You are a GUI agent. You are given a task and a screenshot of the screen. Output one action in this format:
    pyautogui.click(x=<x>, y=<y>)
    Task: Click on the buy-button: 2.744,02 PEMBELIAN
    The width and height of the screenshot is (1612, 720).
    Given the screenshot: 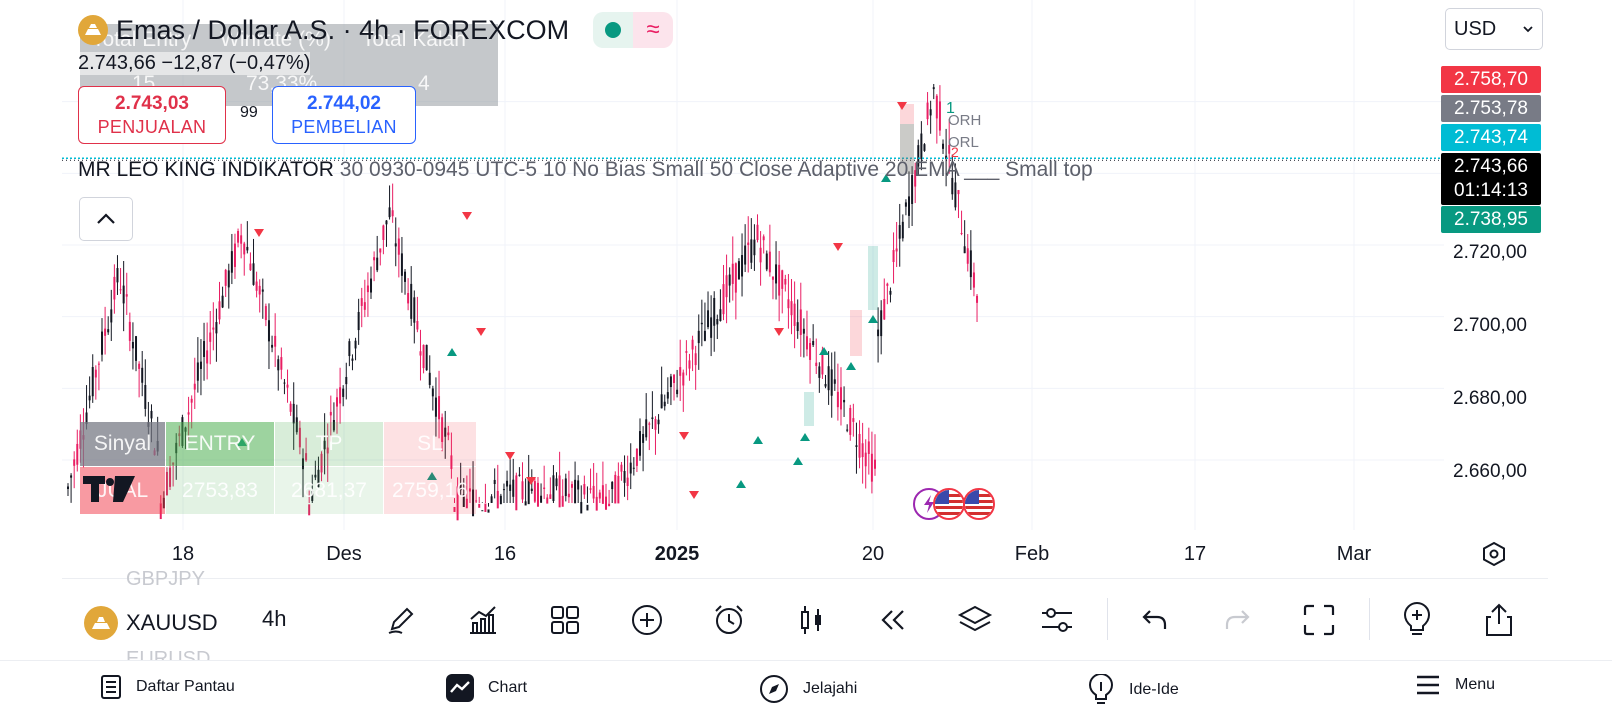 What is the action you would take?
    pyautogui.click(x=344, y=115)
    